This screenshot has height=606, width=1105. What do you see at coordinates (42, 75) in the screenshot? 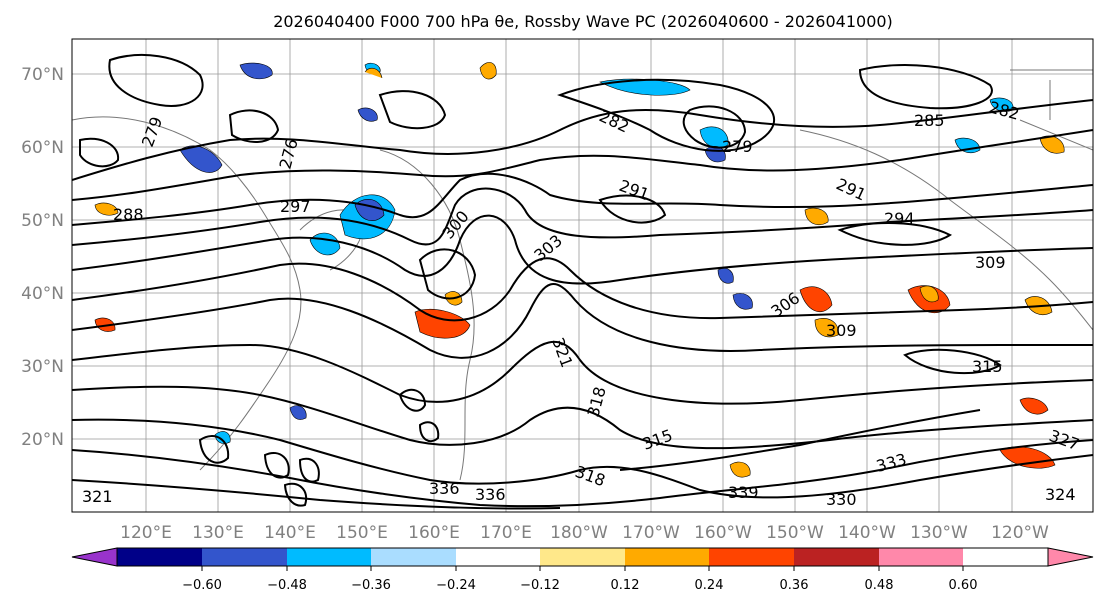
I see `lat-label: 70°N` at bounding box center [42, 75].